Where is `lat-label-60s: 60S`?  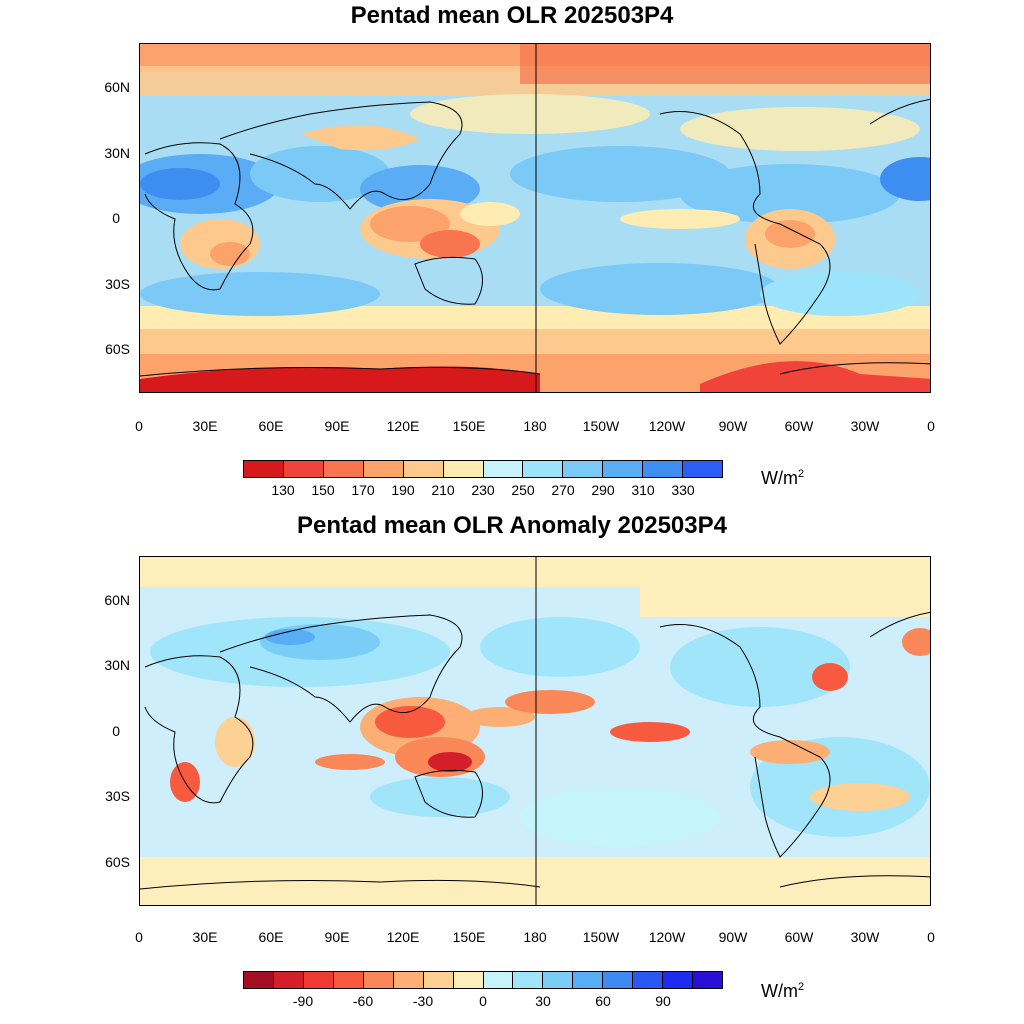
lat-label-60s: 60S is located at coordinates (117, 349).